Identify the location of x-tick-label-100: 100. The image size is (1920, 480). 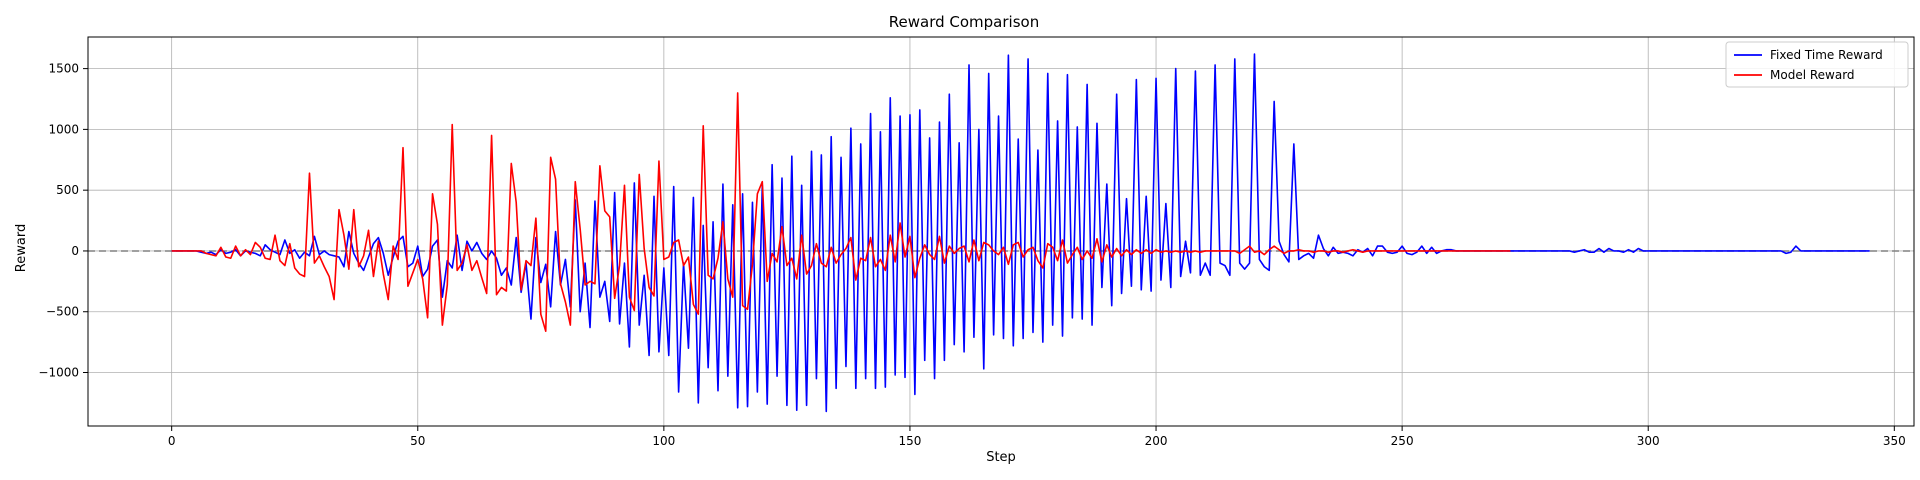
(663, 441).